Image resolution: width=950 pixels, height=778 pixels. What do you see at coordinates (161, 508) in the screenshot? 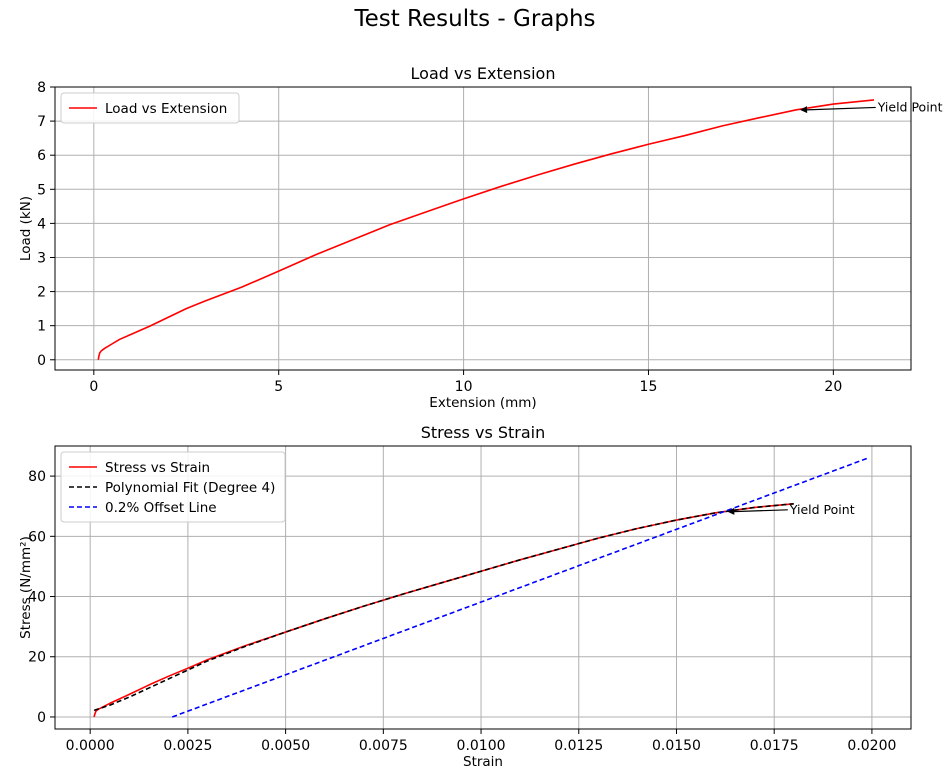
I see `legend-entry: 0.2% Offset Line` at bounding box center [161, 508].